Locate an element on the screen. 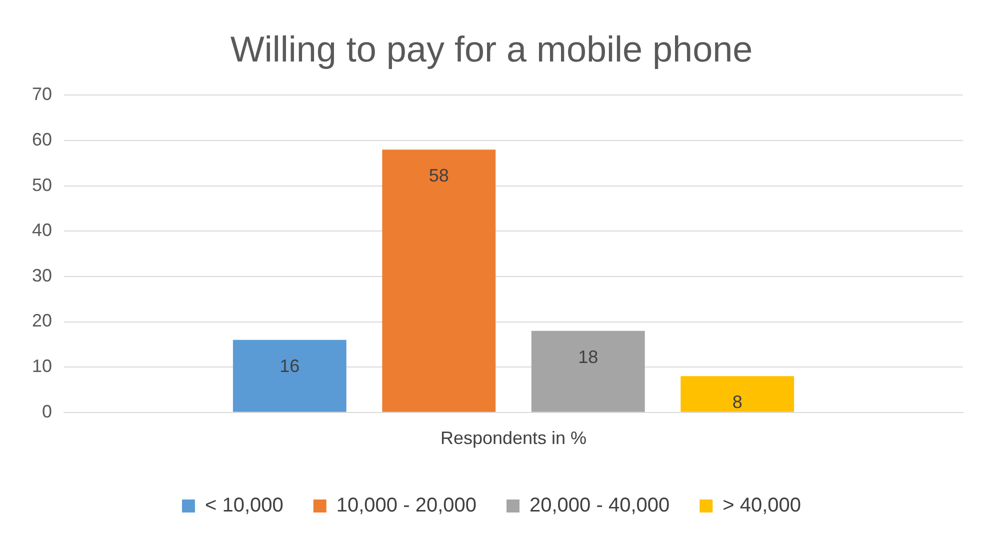 This screenshot has width=981, height=534. chart-title: Willing to pay for a mobile phone is located at coordinates (491, 49).